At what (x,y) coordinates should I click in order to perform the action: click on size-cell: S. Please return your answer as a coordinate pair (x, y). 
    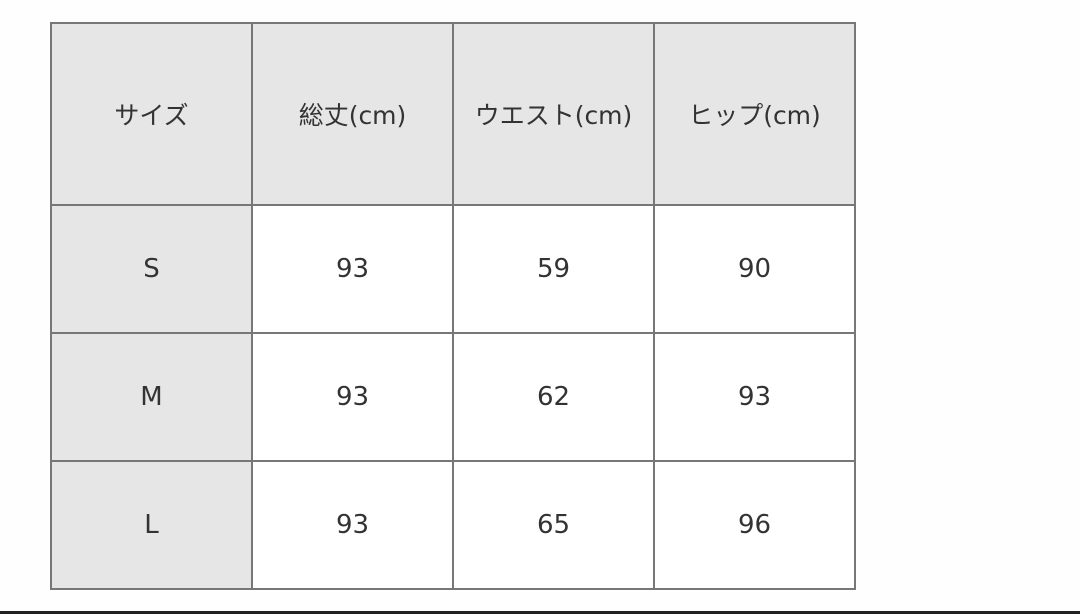
    Looking at the image, I should click on (151, 269).